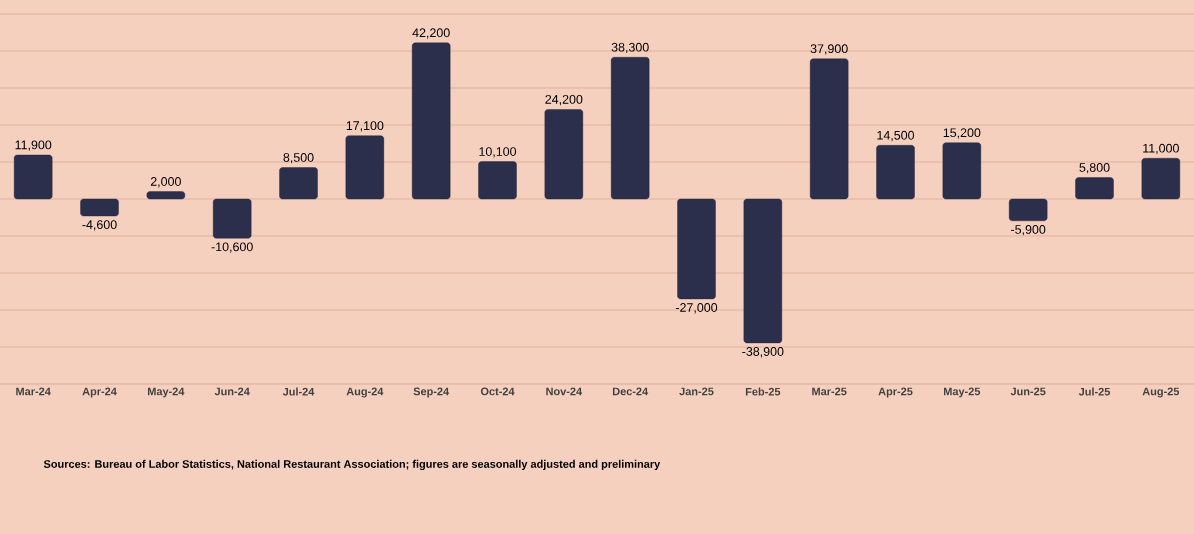 The height and width of the screenshot is (534, 1194). I want to click on x-tick-label: Mar-24, so click(33, 391).